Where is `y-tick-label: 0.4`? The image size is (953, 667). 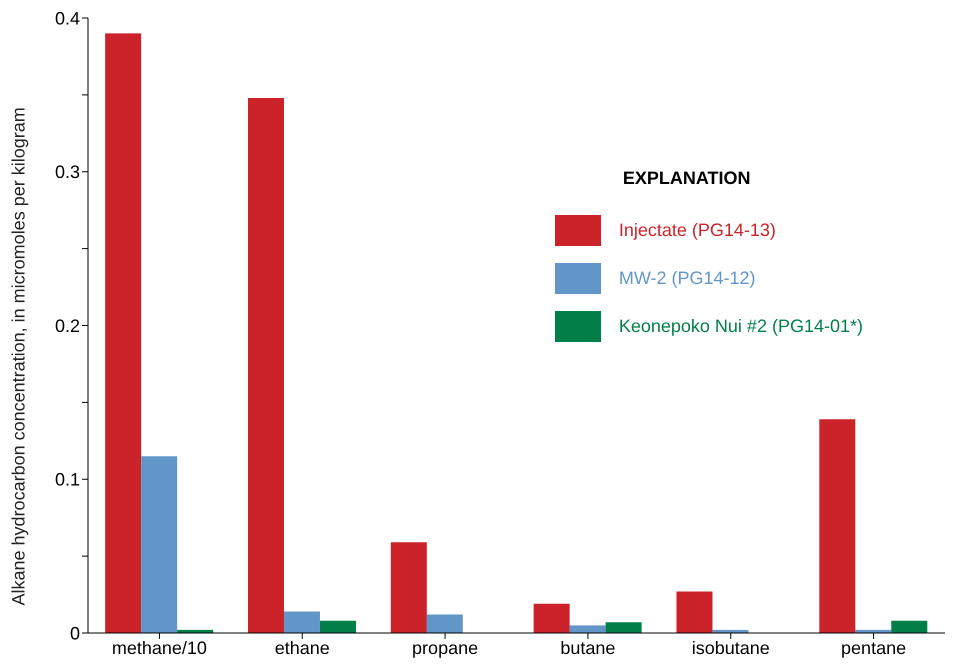
y-tick-label: 0.4 is located at coordinates (67, 18).